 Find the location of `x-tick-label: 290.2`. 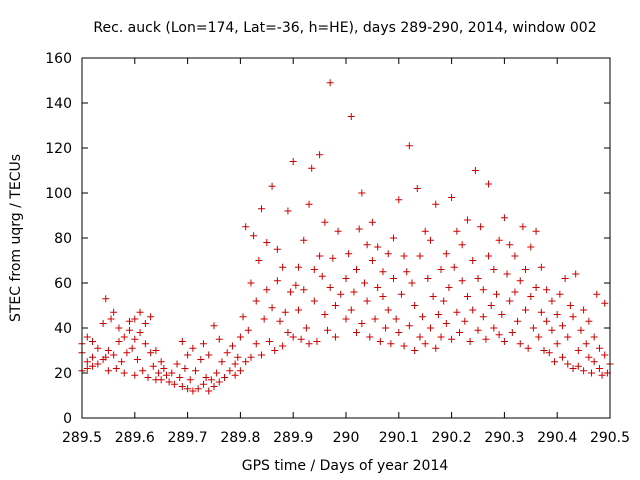

x-tick-label: 290.2 is located at coordinates (452, 438).